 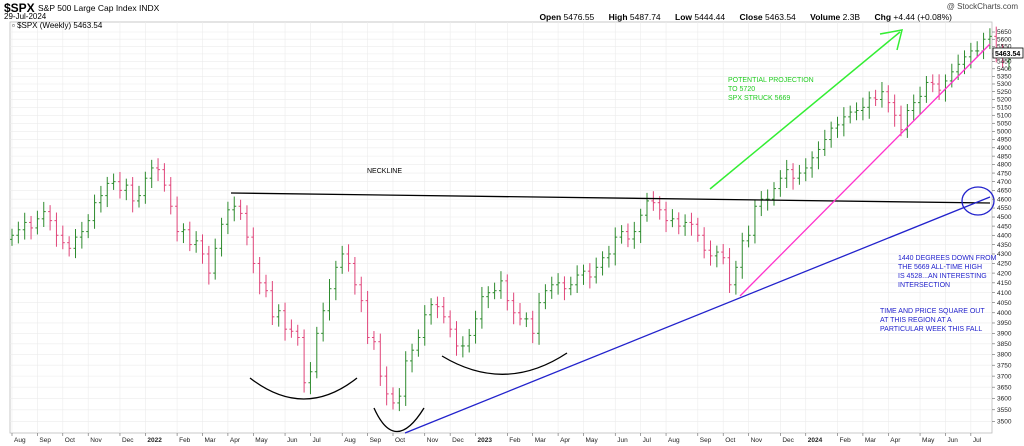 I want to click on y-tick-label: 4000, so click(x=1004, y=313).